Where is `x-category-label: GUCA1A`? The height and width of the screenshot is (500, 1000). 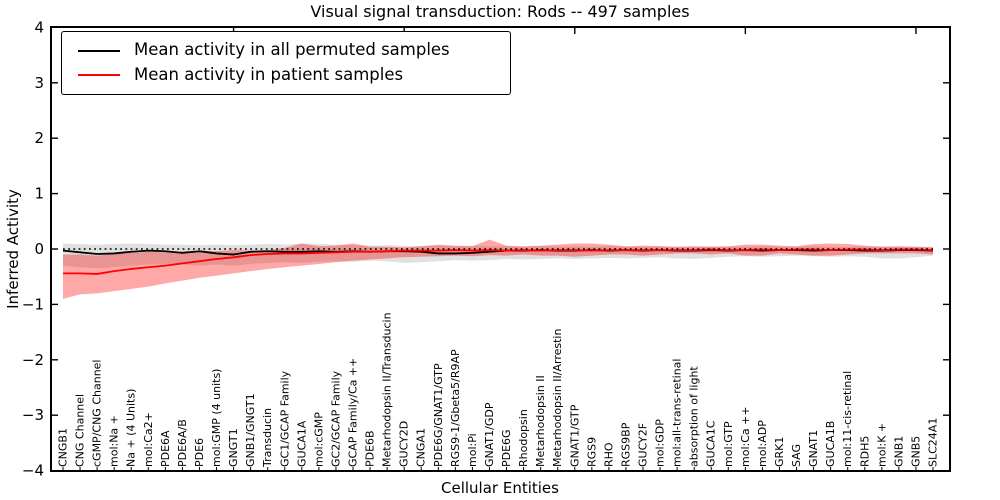 x-category-label: GUCA1A is located at coordinates (301, 443).